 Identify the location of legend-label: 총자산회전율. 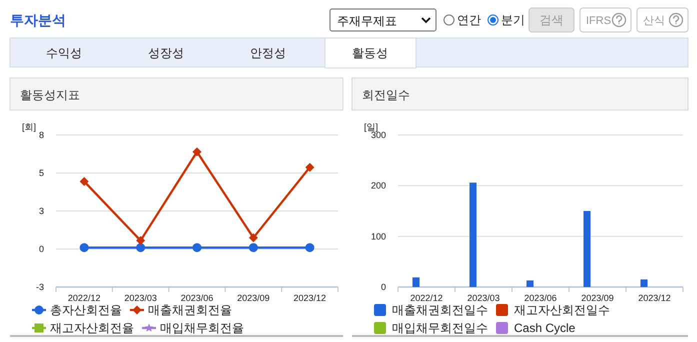
(86, 310).